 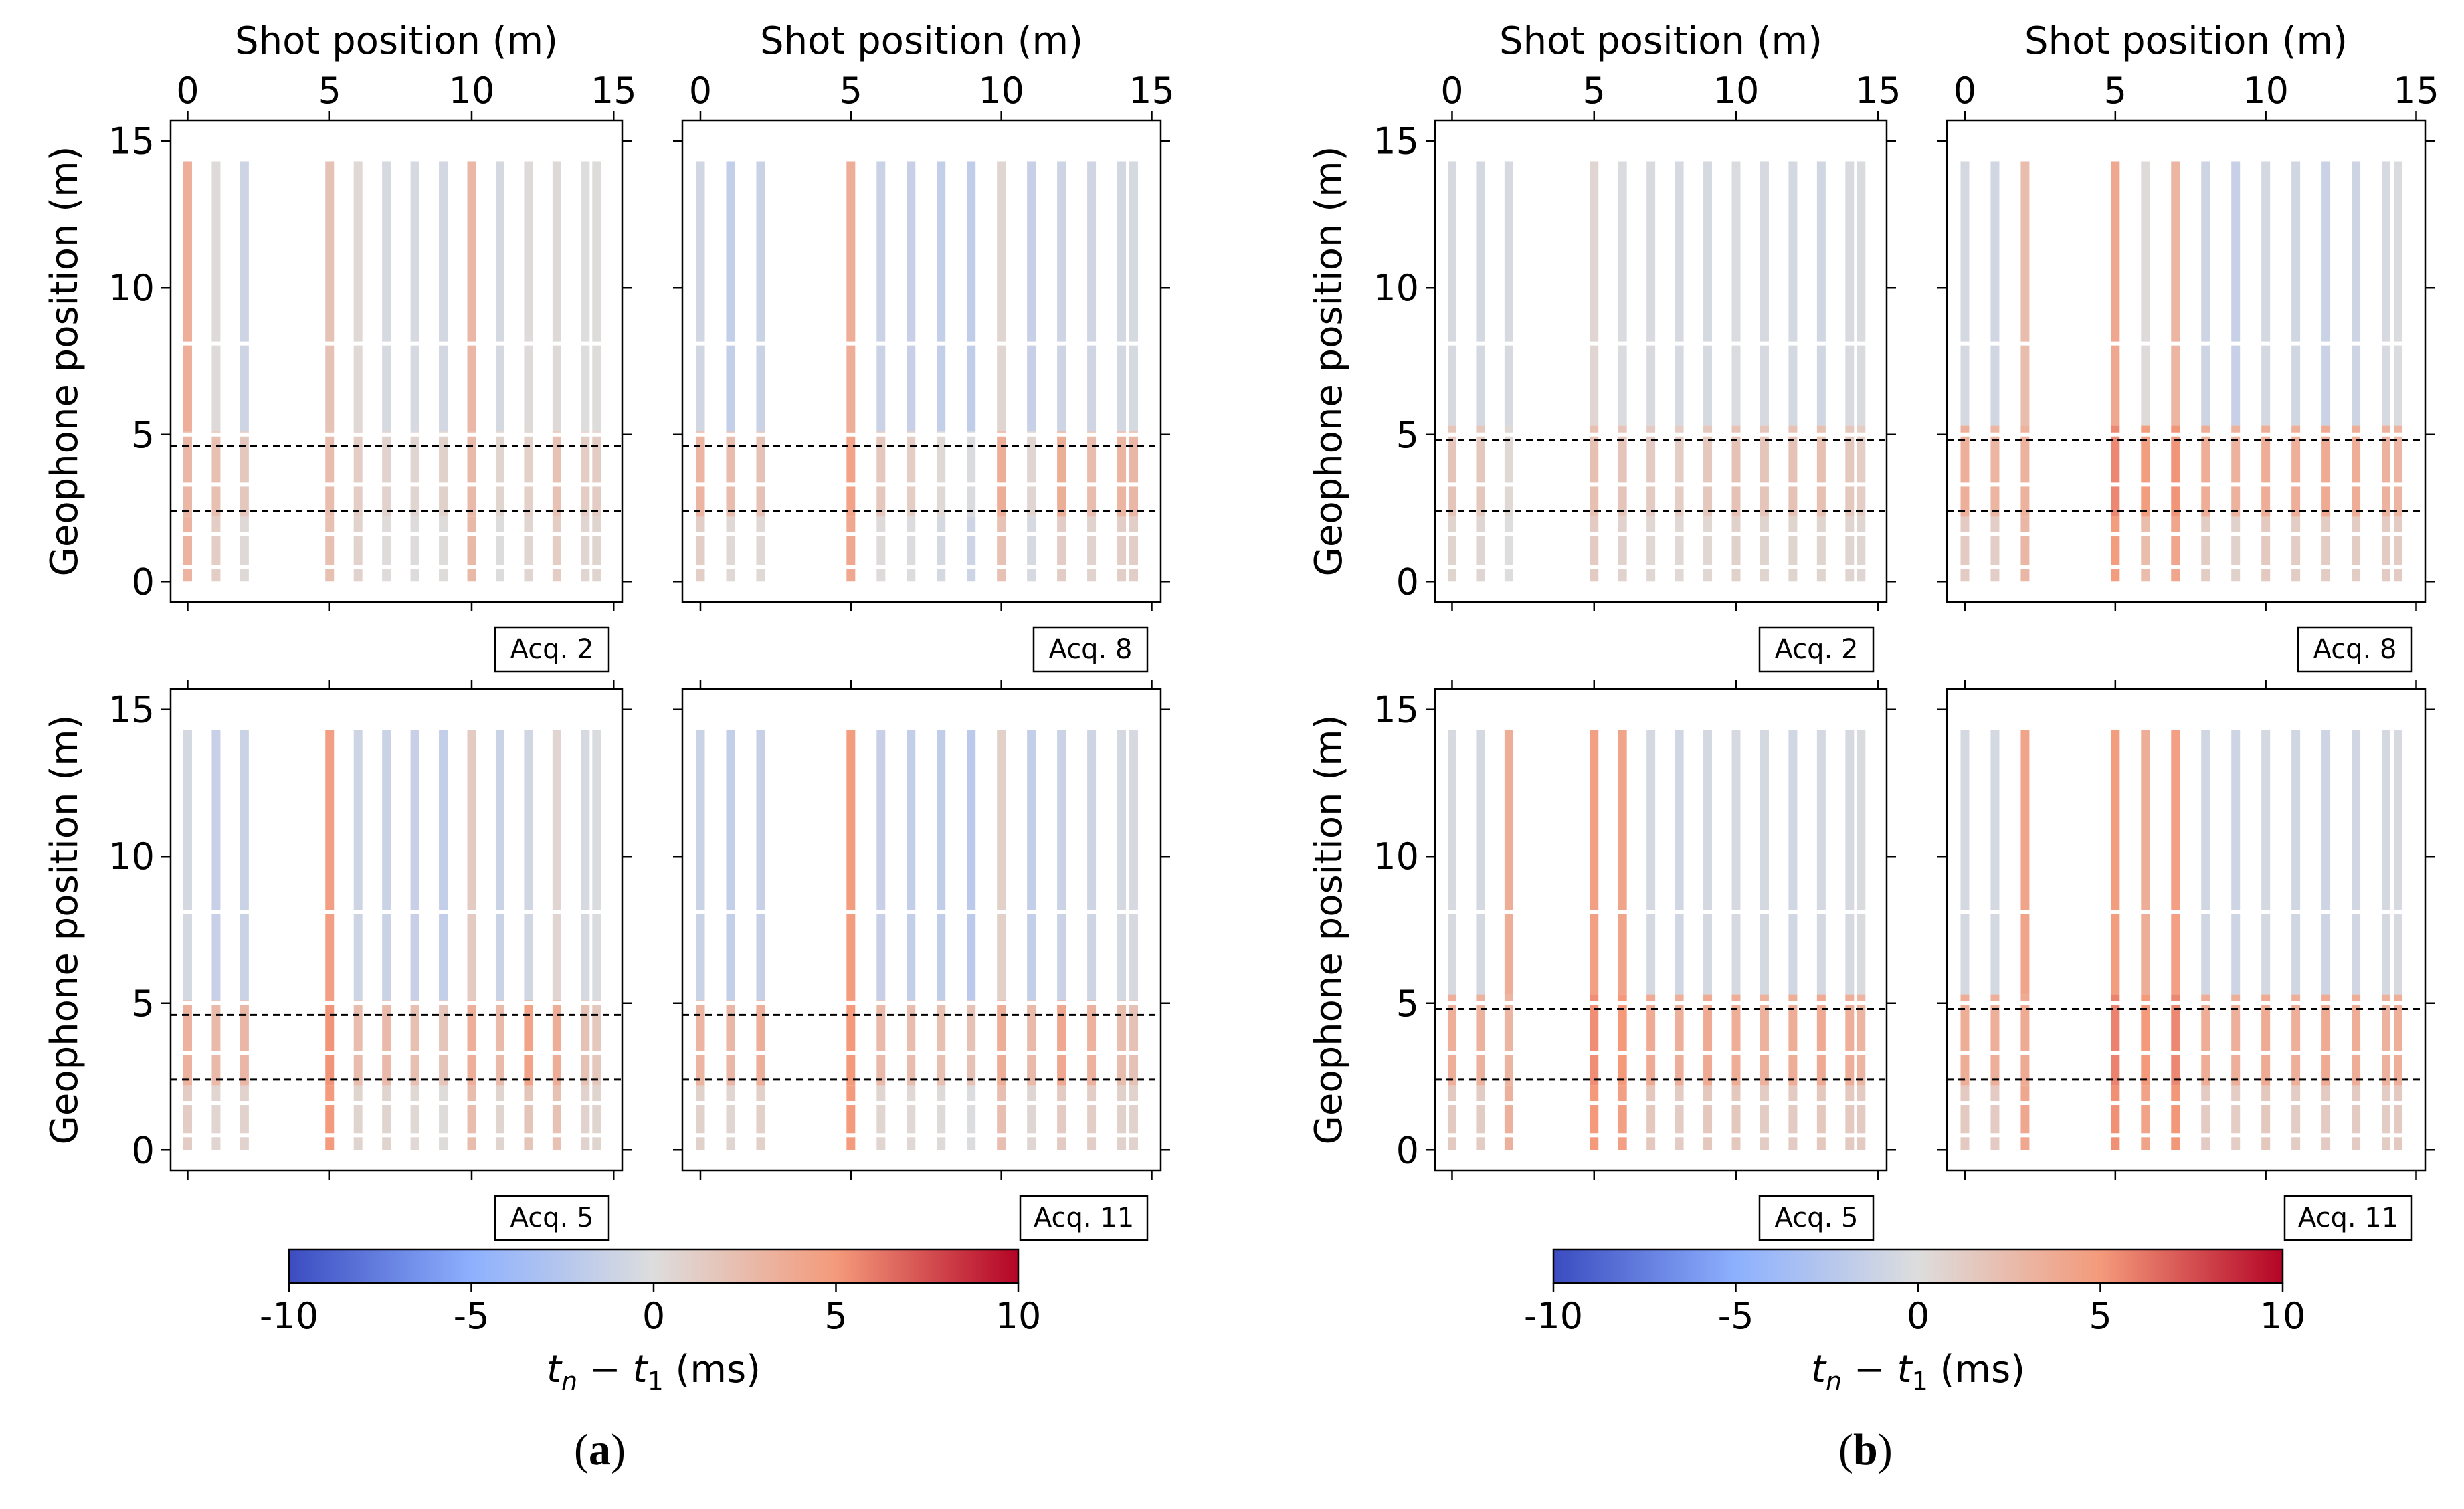 I want to click on x-axis-label: Shot position (m), so click(x=2186, y=41).